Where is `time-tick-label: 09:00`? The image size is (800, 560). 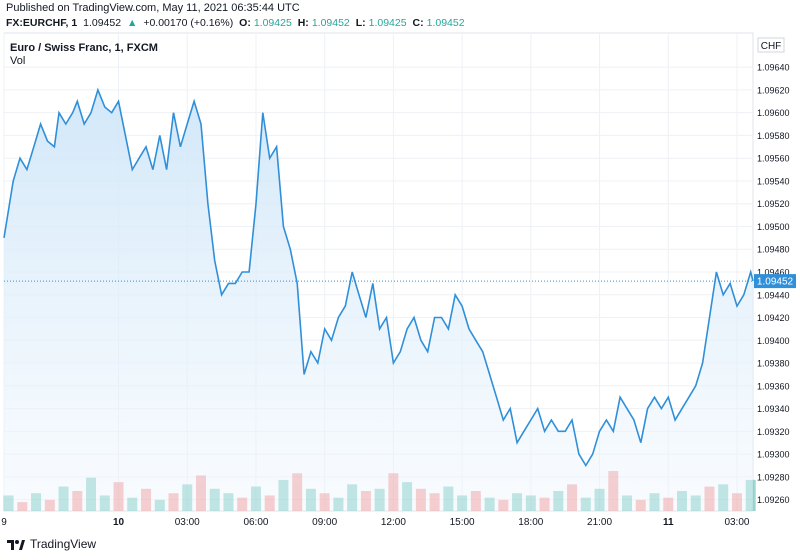 time-tick-label: 09:00 is located at coordinates (324, 522).